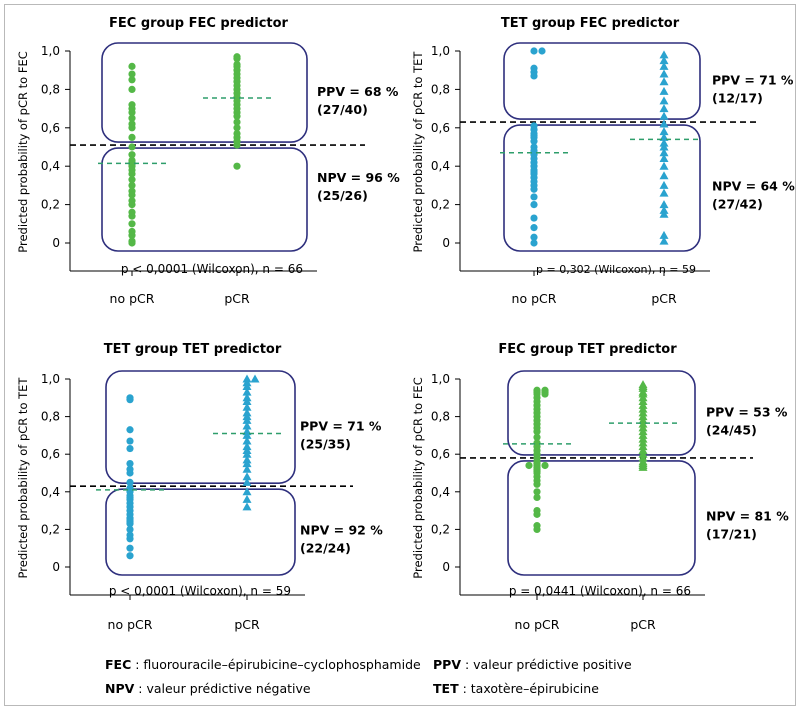 This screenshot has height=710, width=800. I want to click on ppv-label: PPV = 71 %, so click(341, 426).